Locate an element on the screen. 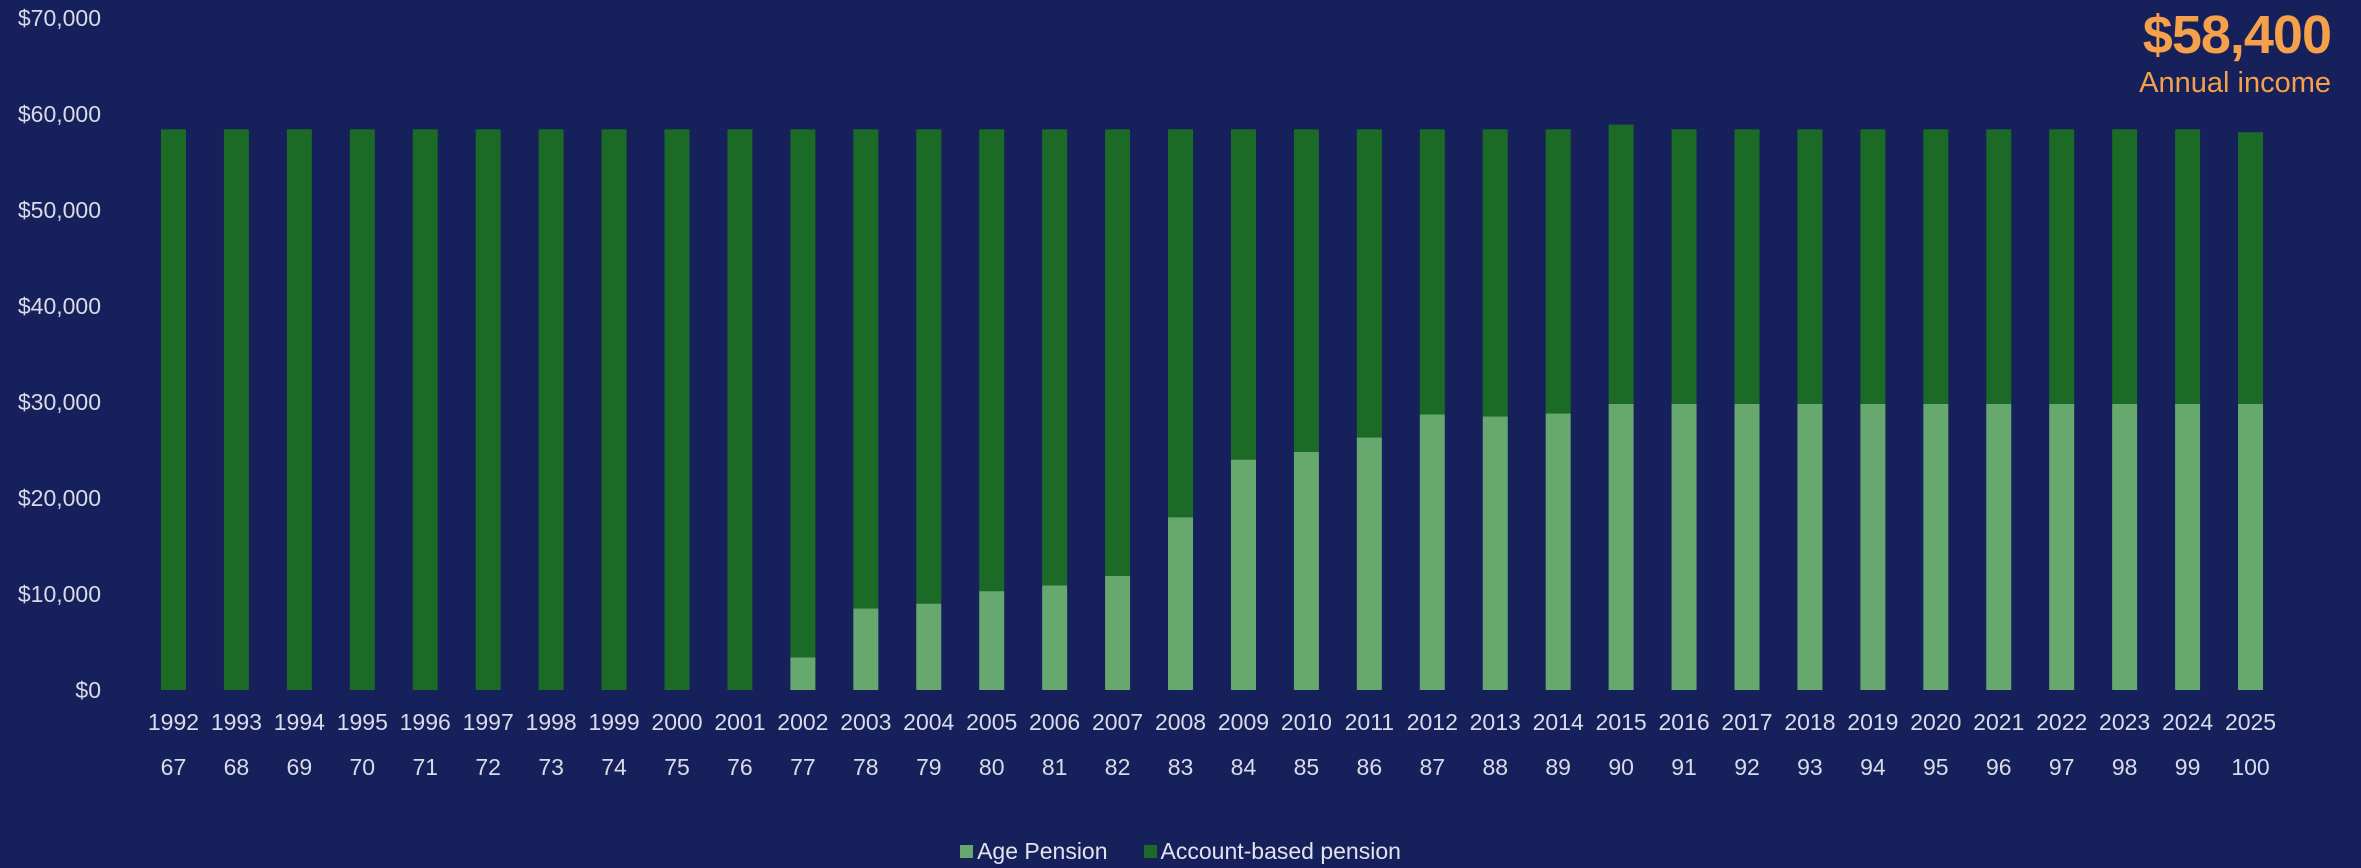 The height and width of the screenshot is (868, 2361). headline: $58,400 Annual income is located at coordinates (2235, 52).